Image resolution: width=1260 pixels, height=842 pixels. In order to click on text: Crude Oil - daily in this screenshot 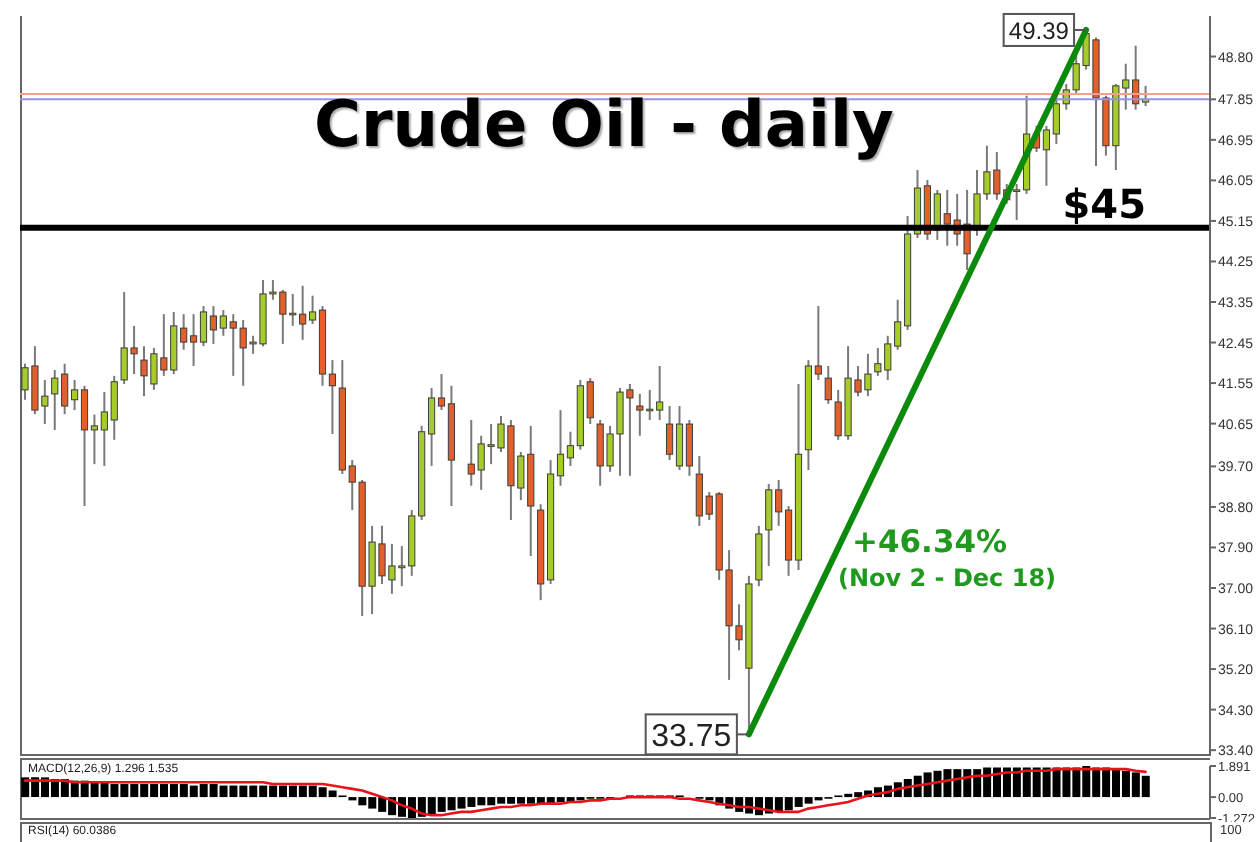, I will do `click(604, 124)`.